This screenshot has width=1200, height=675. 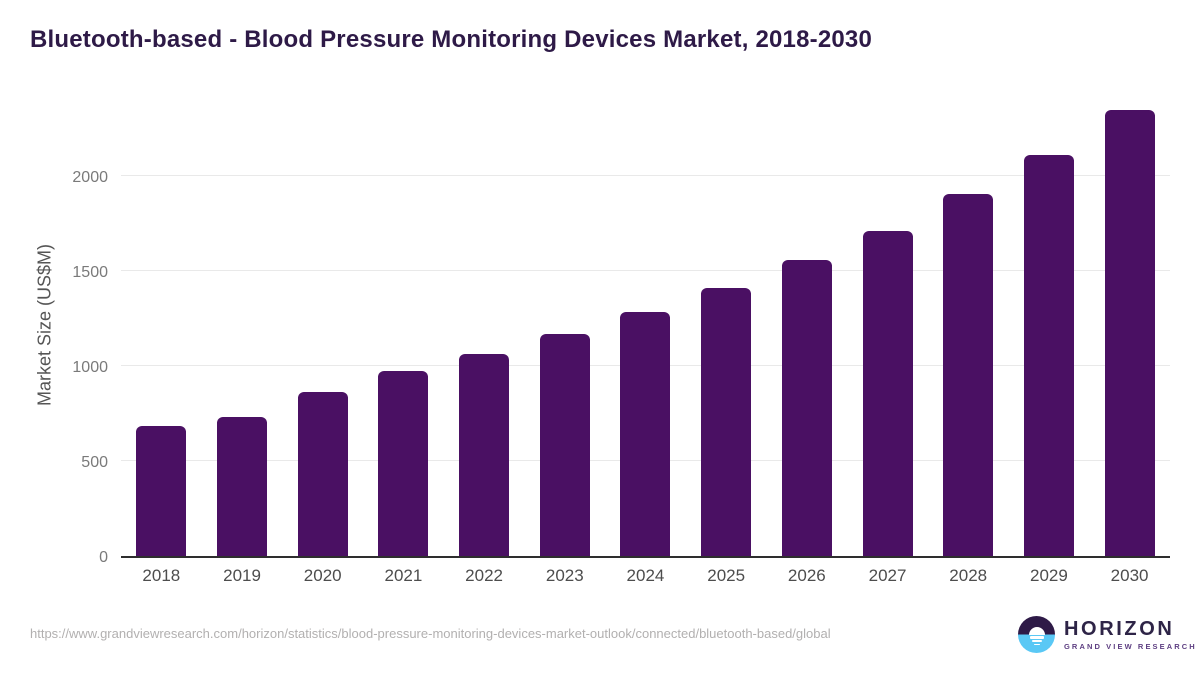 I want to click on x-tick-label: 2019, so click(x=242, y=575).